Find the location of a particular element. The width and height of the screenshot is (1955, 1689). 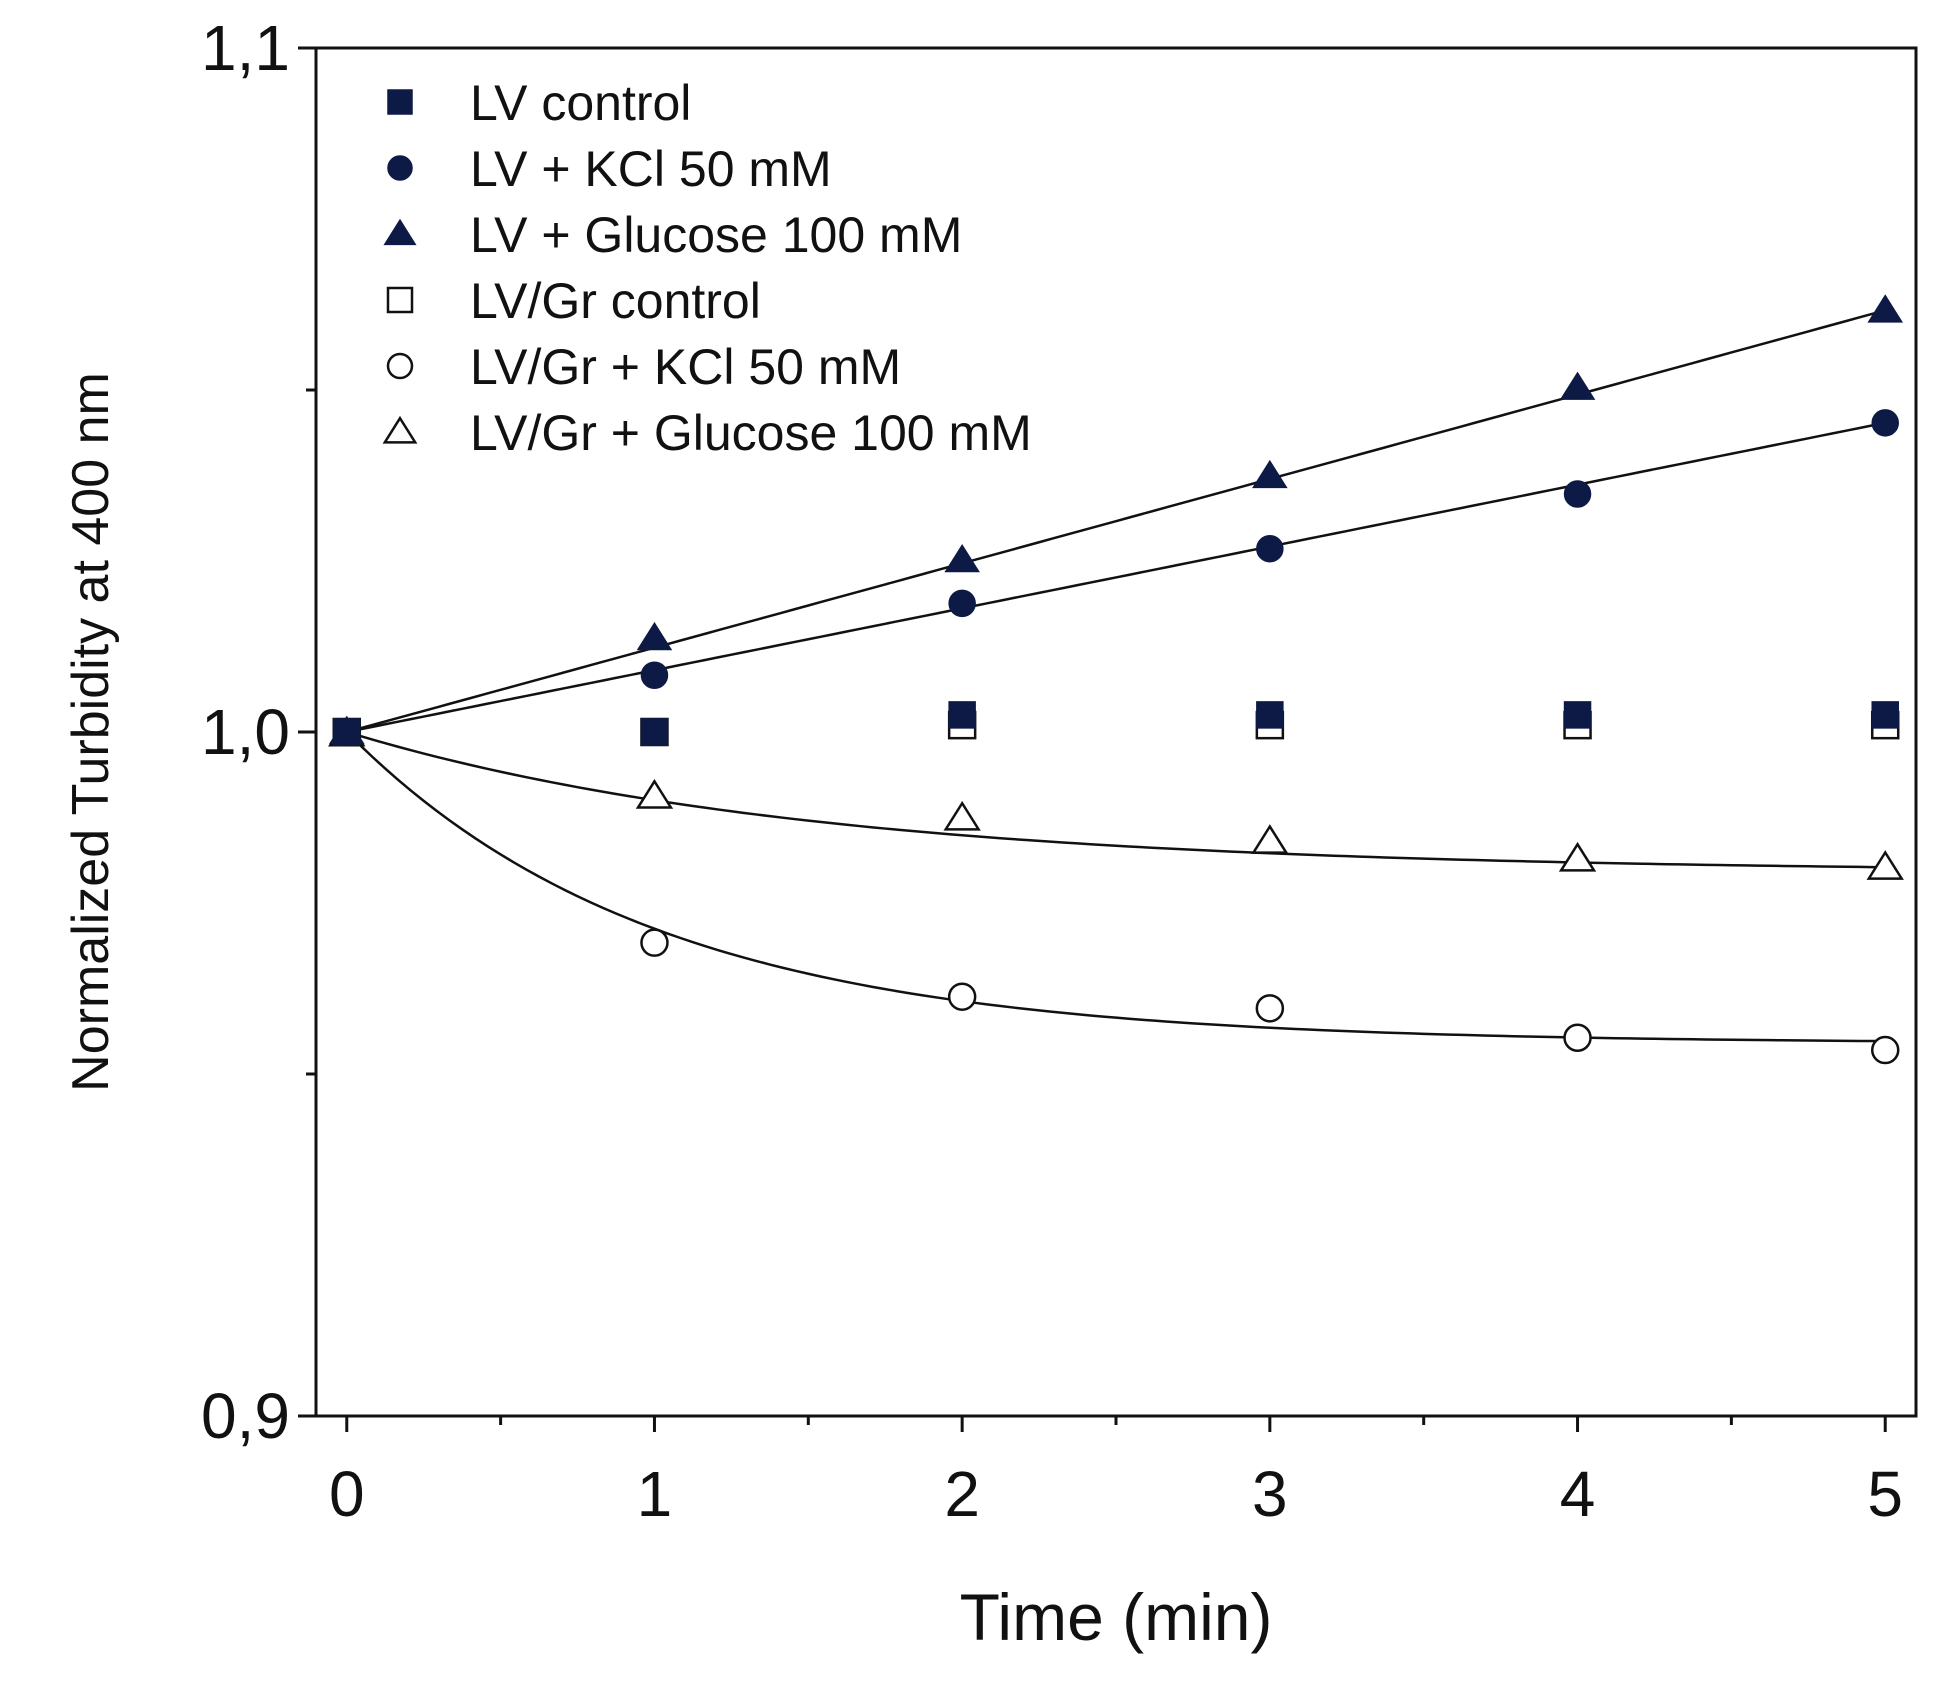

legend-marker-lv-control is located at coordinates (400, 102).